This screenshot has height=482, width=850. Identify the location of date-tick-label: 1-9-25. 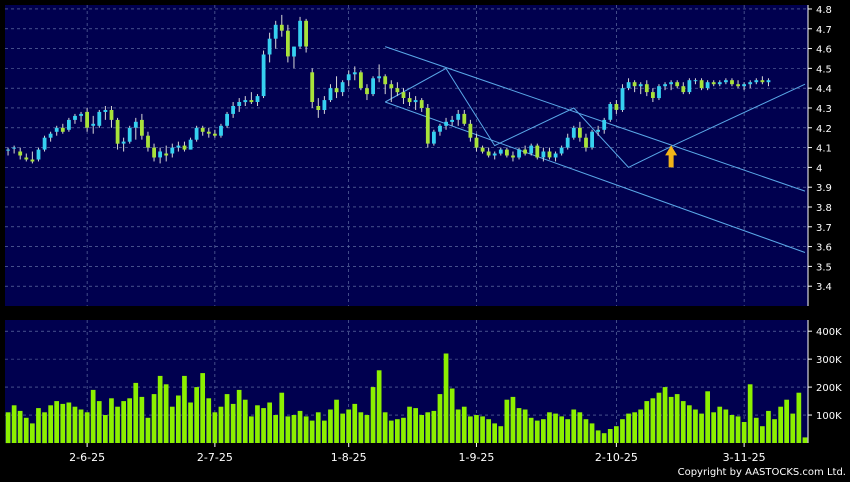
(476, 457).